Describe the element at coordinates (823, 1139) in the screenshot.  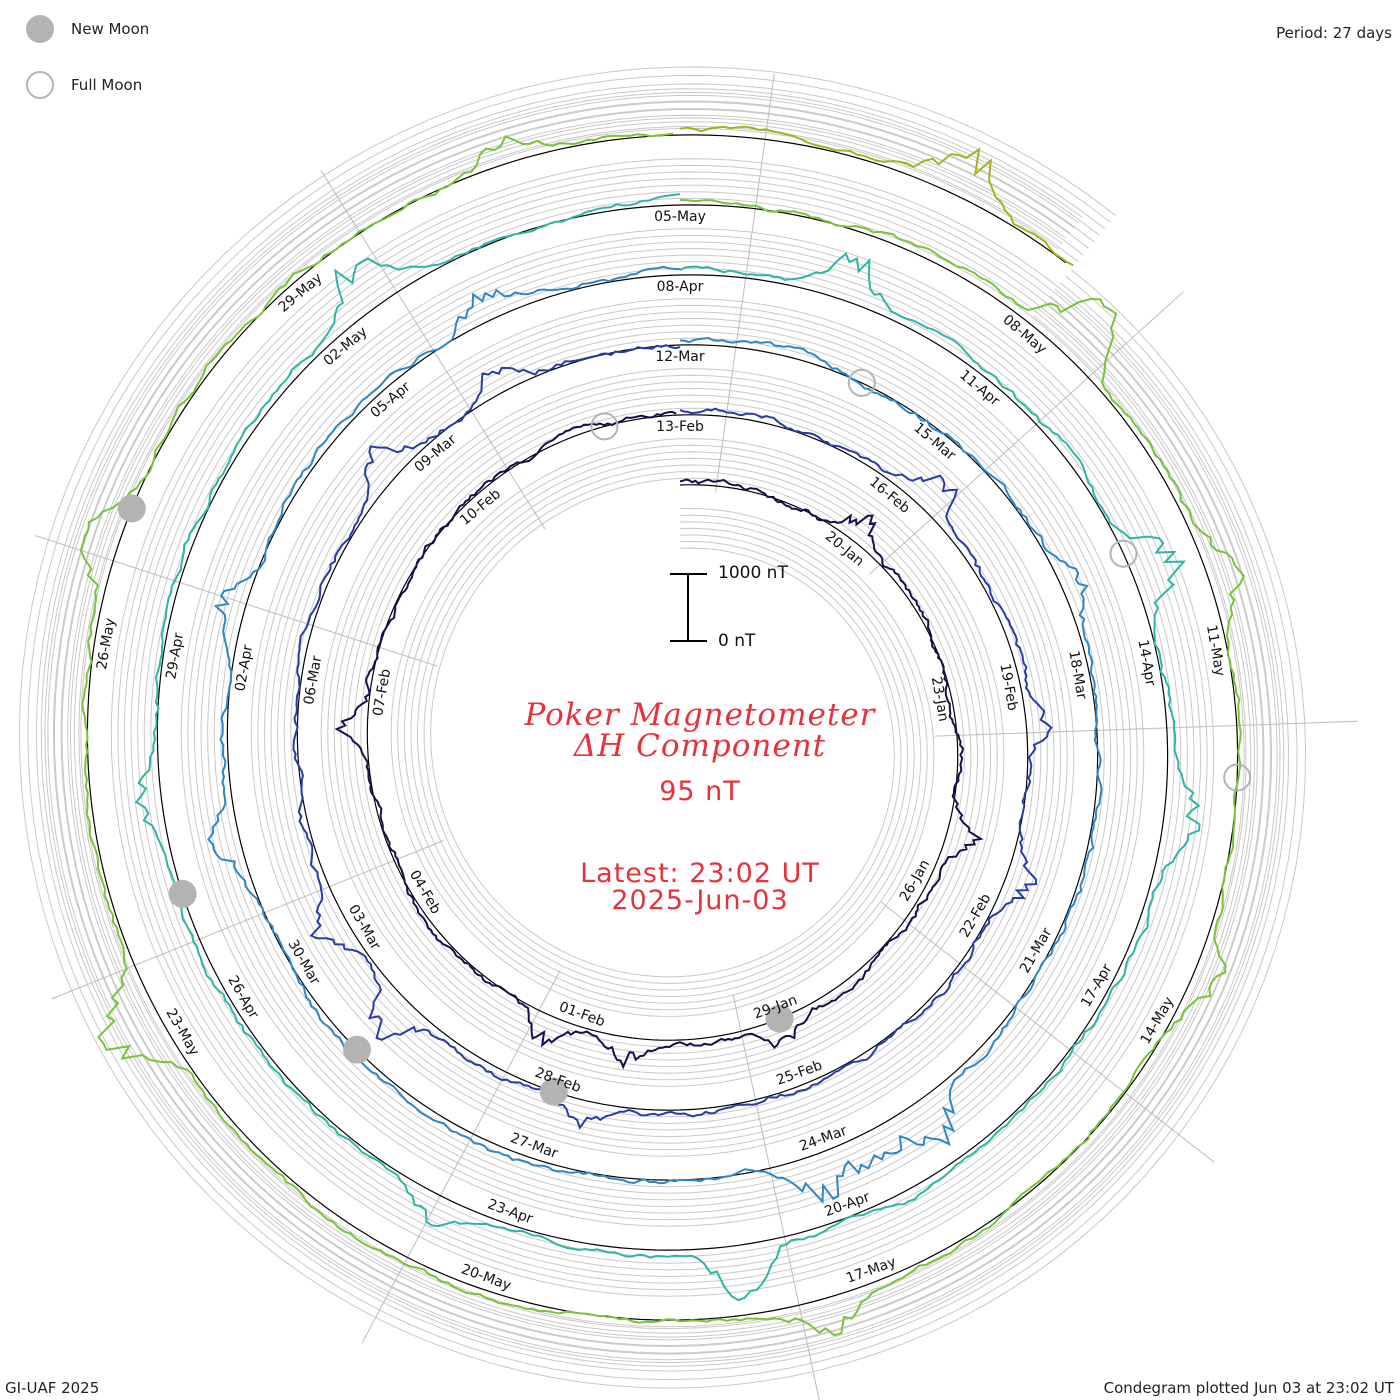
I see `date-label: 24-Mar` at that location.